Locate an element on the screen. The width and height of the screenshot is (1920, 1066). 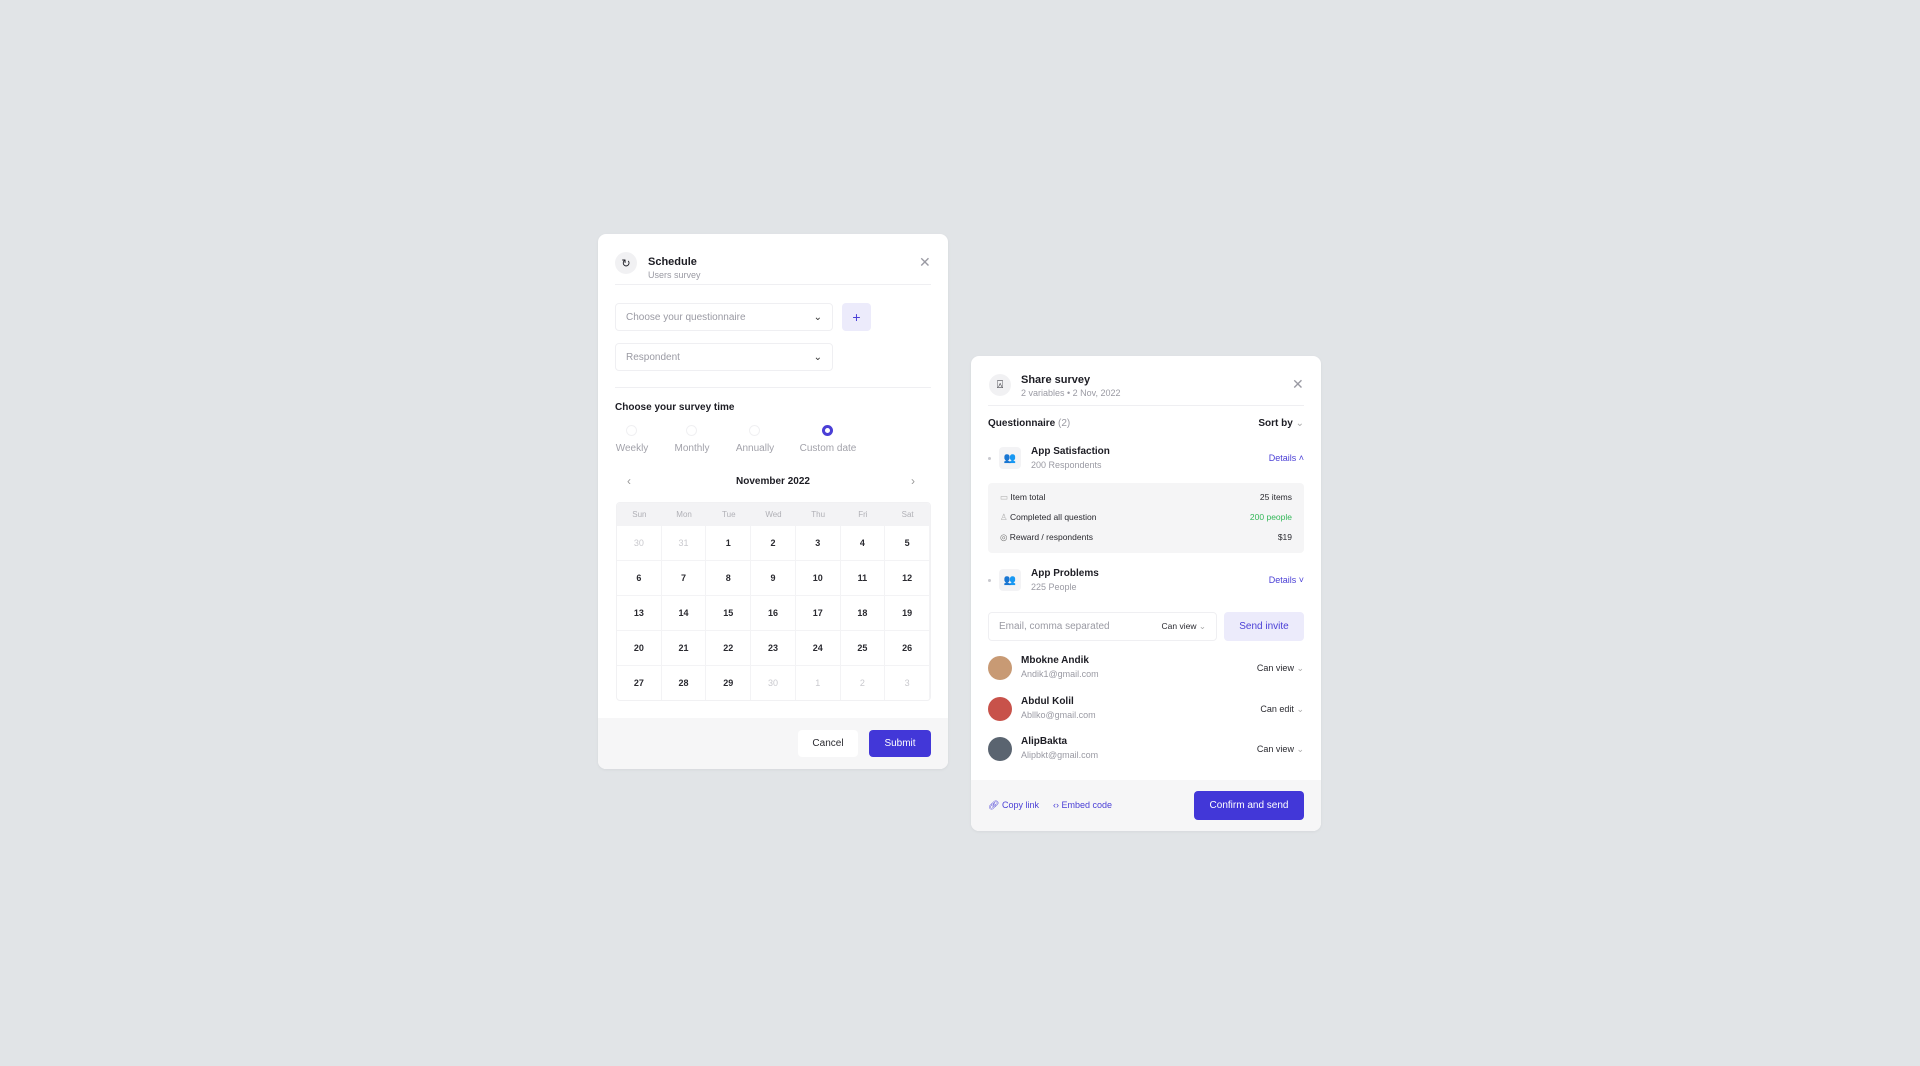
copy-link-button: 🔗︎ Copy link is located at coordinates (1013, 805).